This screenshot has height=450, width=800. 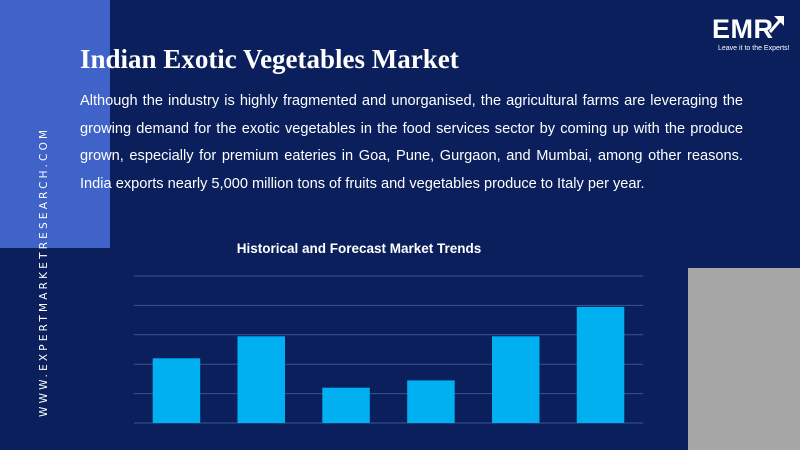 I want to click on up-right-arrow-icon, so click(x=776, y=24).